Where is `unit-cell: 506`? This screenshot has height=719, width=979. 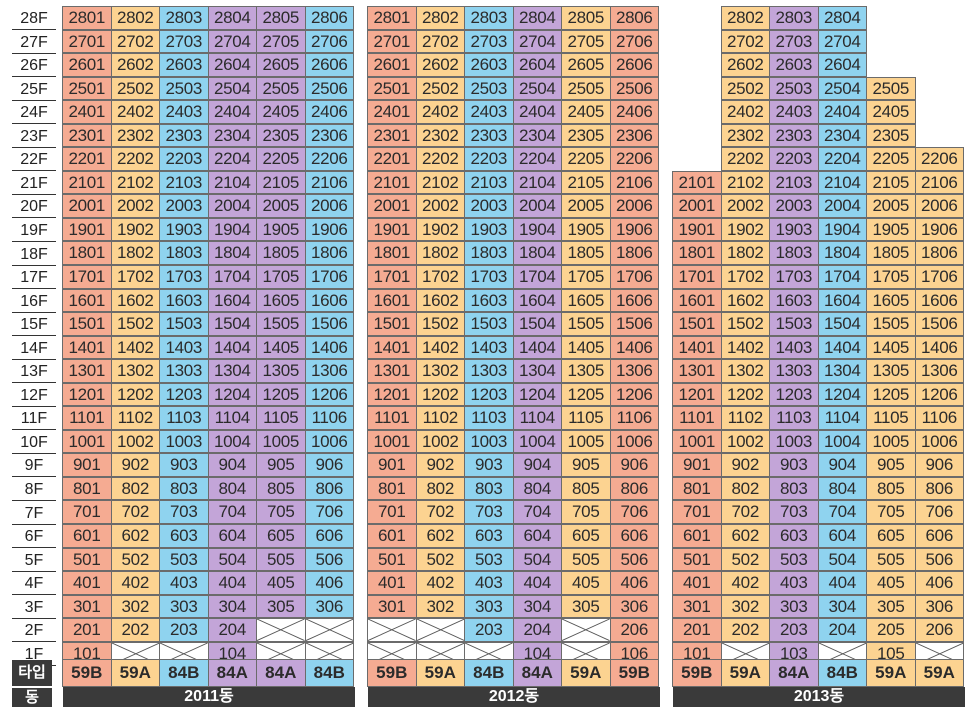
unit-cell: 506 is located at coordinates (329, 559).